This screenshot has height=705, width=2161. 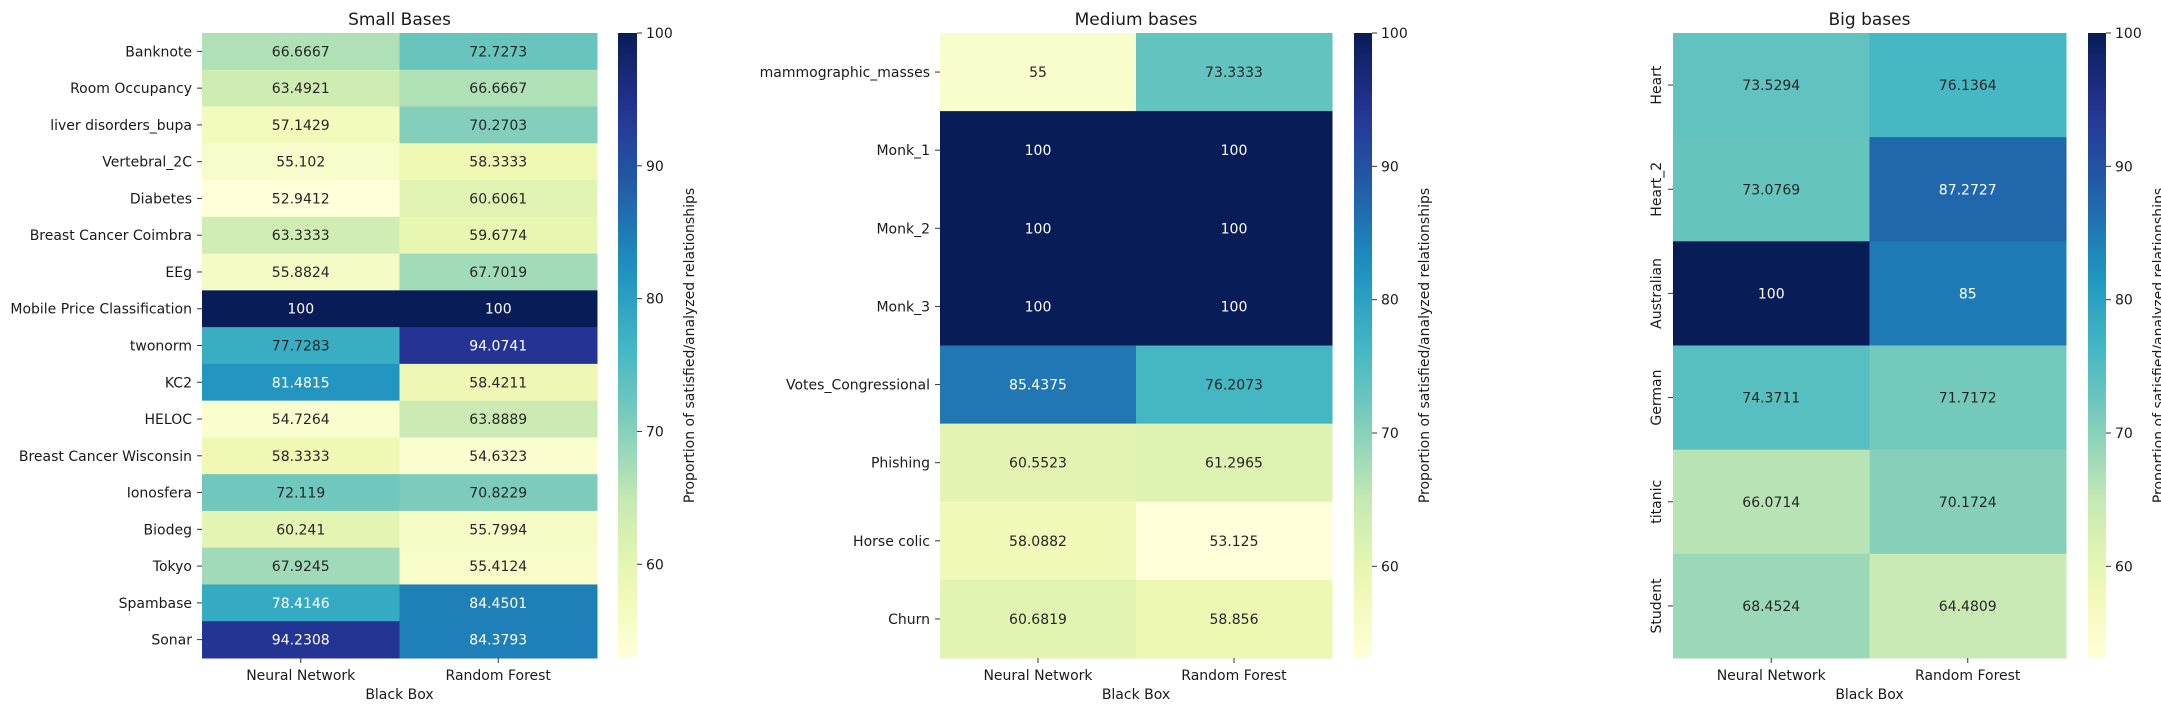 I want to click on cell-value-label: 55.4124, so click(x=498, y=567).